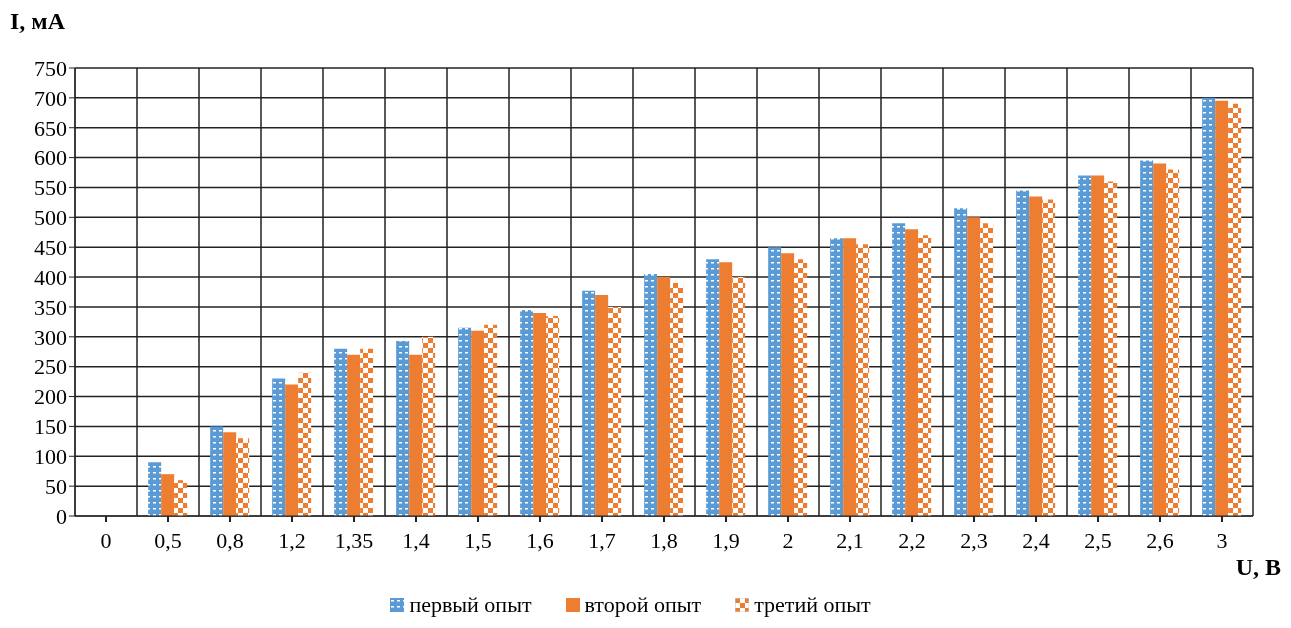  Describe the element at coordinates (50, 427) in the screenshot. I see `y-tick-label: 150` at that location.